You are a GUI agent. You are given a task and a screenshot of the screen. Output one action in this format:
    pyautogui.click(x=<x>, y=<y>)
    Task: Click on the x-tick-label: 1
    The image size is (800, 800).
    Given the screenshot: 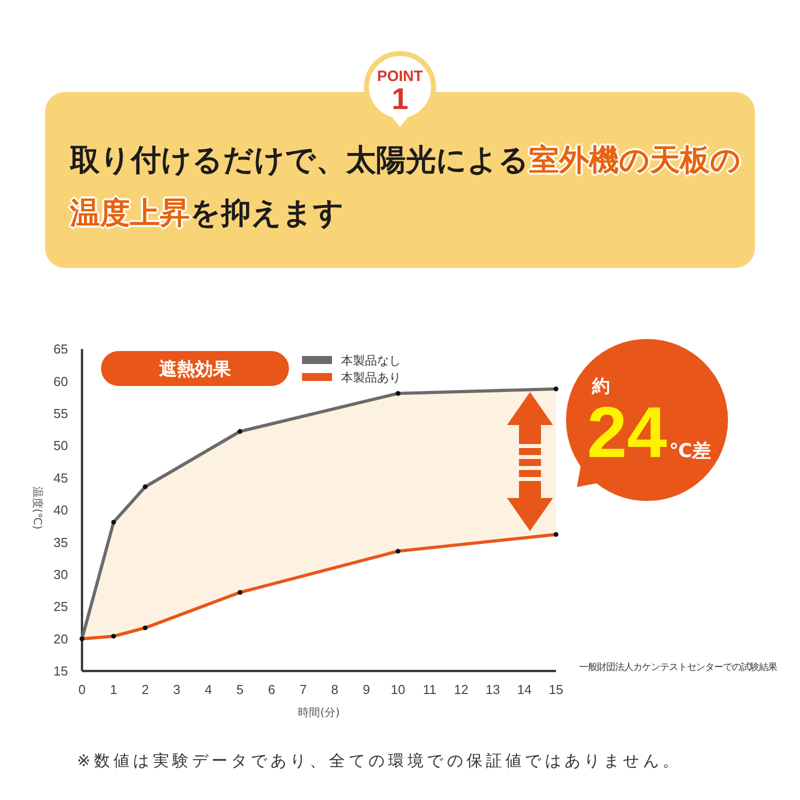 What is the action you would take?
    pyautogui.click(x=114, y=689)
    